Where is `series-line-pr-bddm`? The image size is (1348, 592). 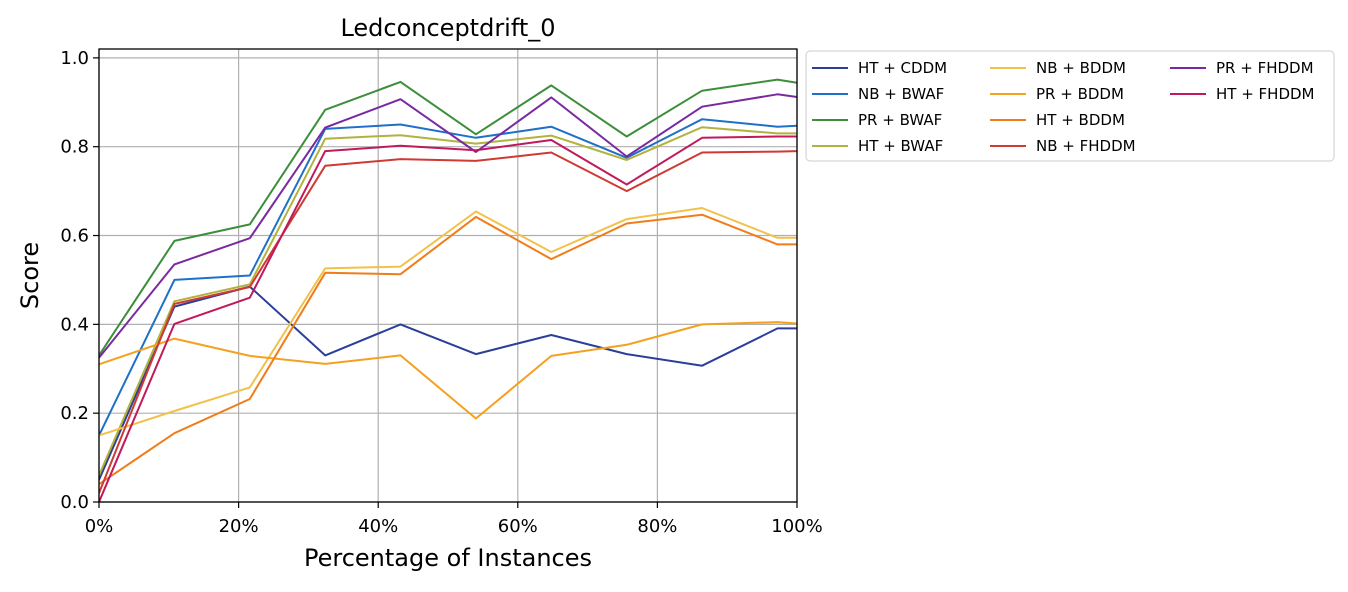
series-line-pr-bddm is located at coordinates (448, 370).